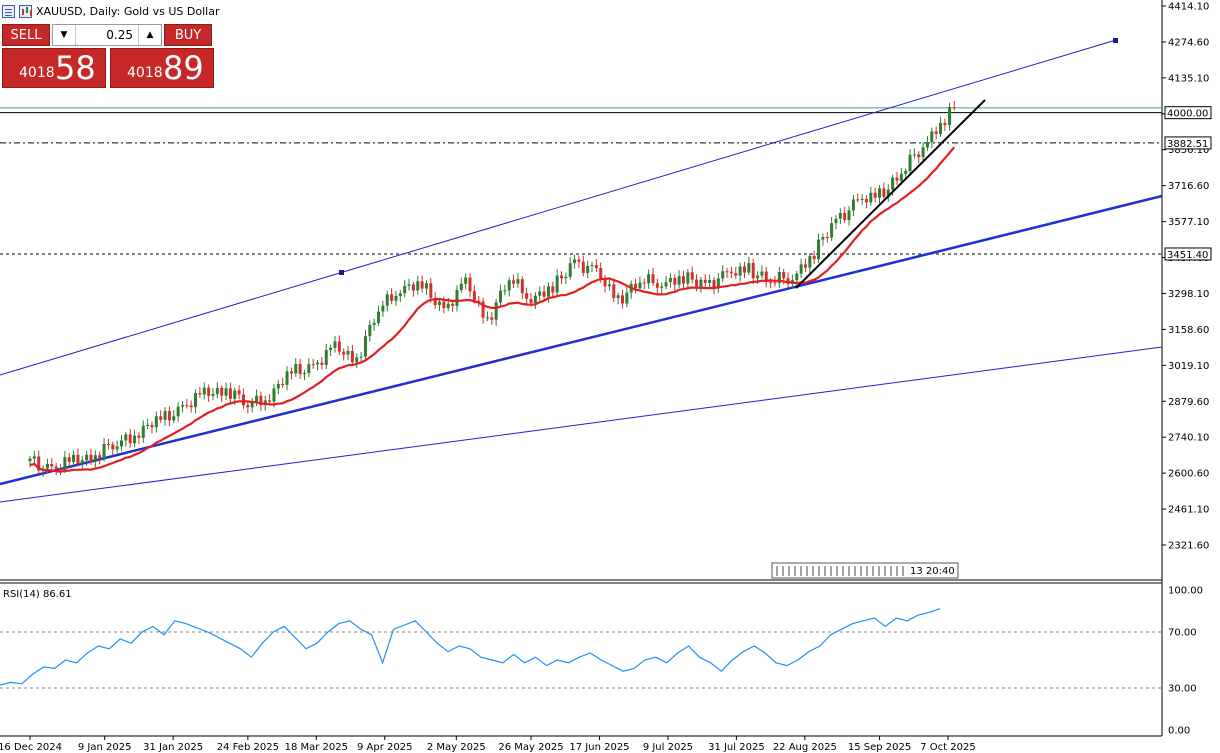 Image resolution: width=1220 pixels, height=753 pixels. Describe the element at coordinates (37, 73) in the screenshot. I see `sell-price-prefix: 4018` at that location.